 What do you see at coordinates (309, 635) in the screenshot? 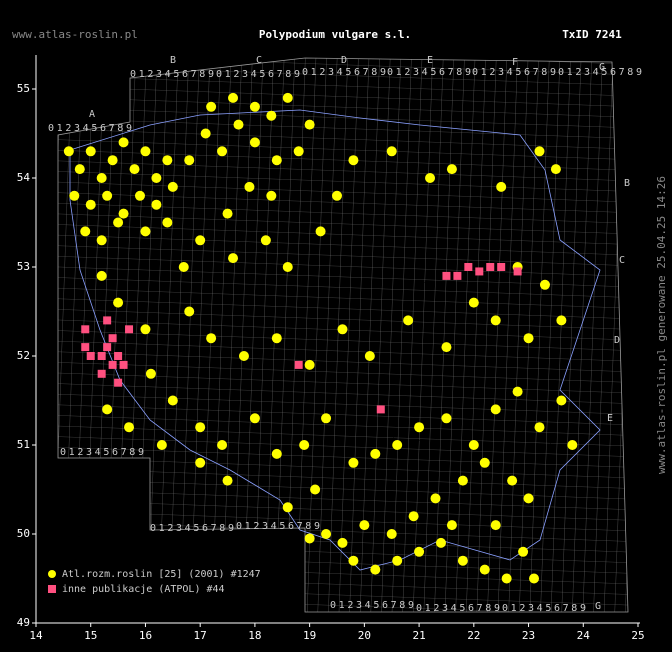
I see `x-tick-label: 19` at bounding box center [309, 635].